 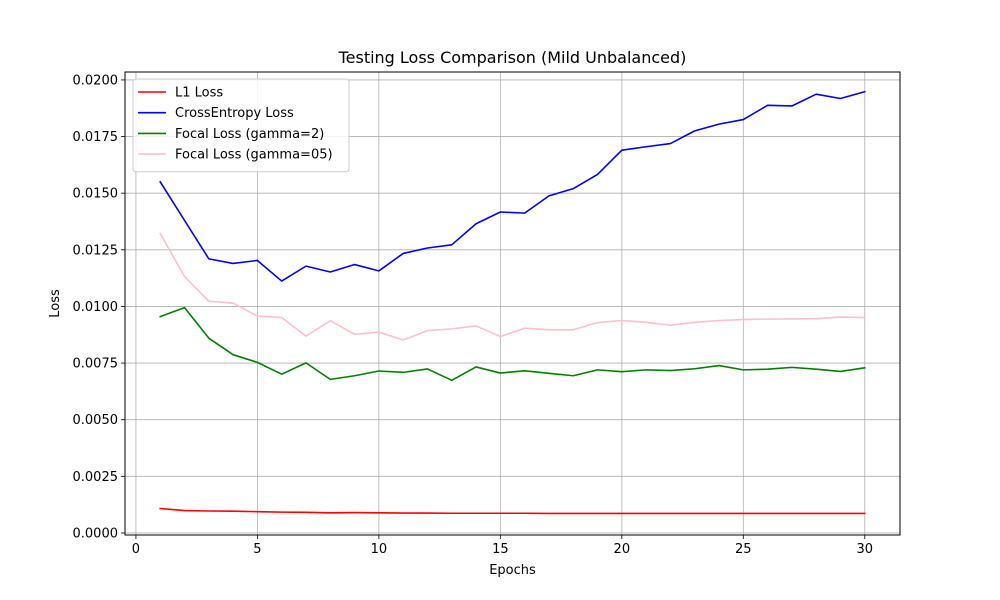 I want to click on y-tick-label: 0.0075, so click(x=96, y=364).